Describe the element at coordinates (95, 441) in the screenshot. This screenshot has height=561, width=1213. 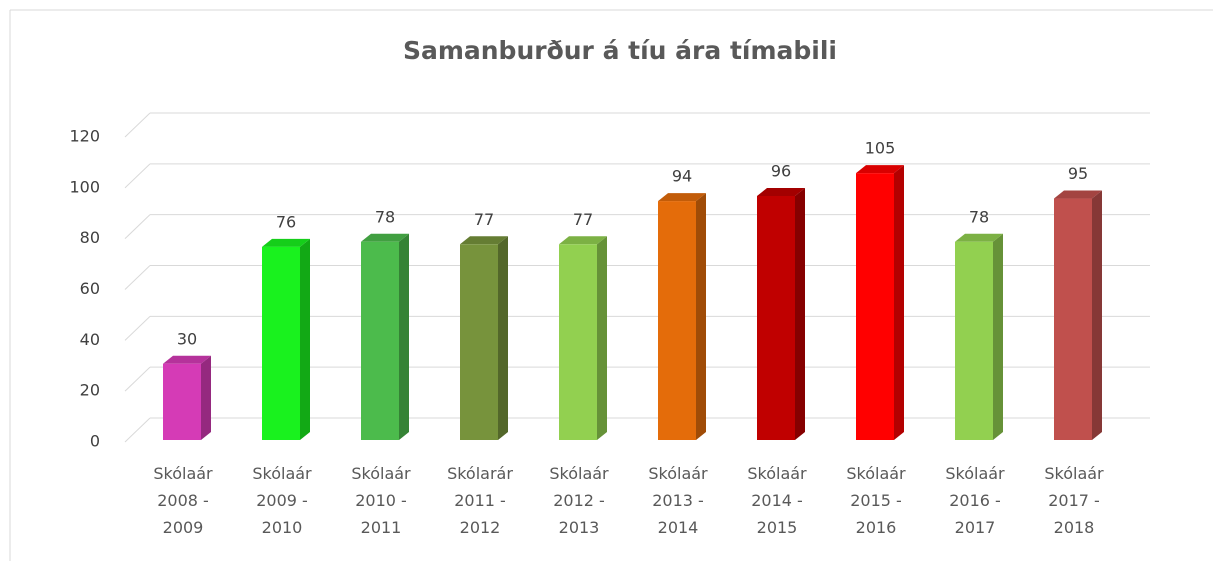
I see `y-tick-label: 0` at that location.